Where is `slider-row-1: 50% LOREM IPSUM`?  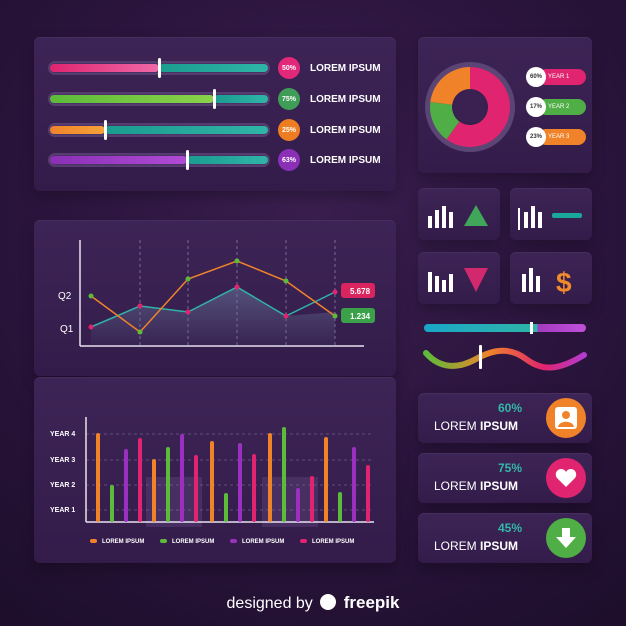 slider-row-1: 50% LOREM IPSUM is located at coordinates (214, 68).